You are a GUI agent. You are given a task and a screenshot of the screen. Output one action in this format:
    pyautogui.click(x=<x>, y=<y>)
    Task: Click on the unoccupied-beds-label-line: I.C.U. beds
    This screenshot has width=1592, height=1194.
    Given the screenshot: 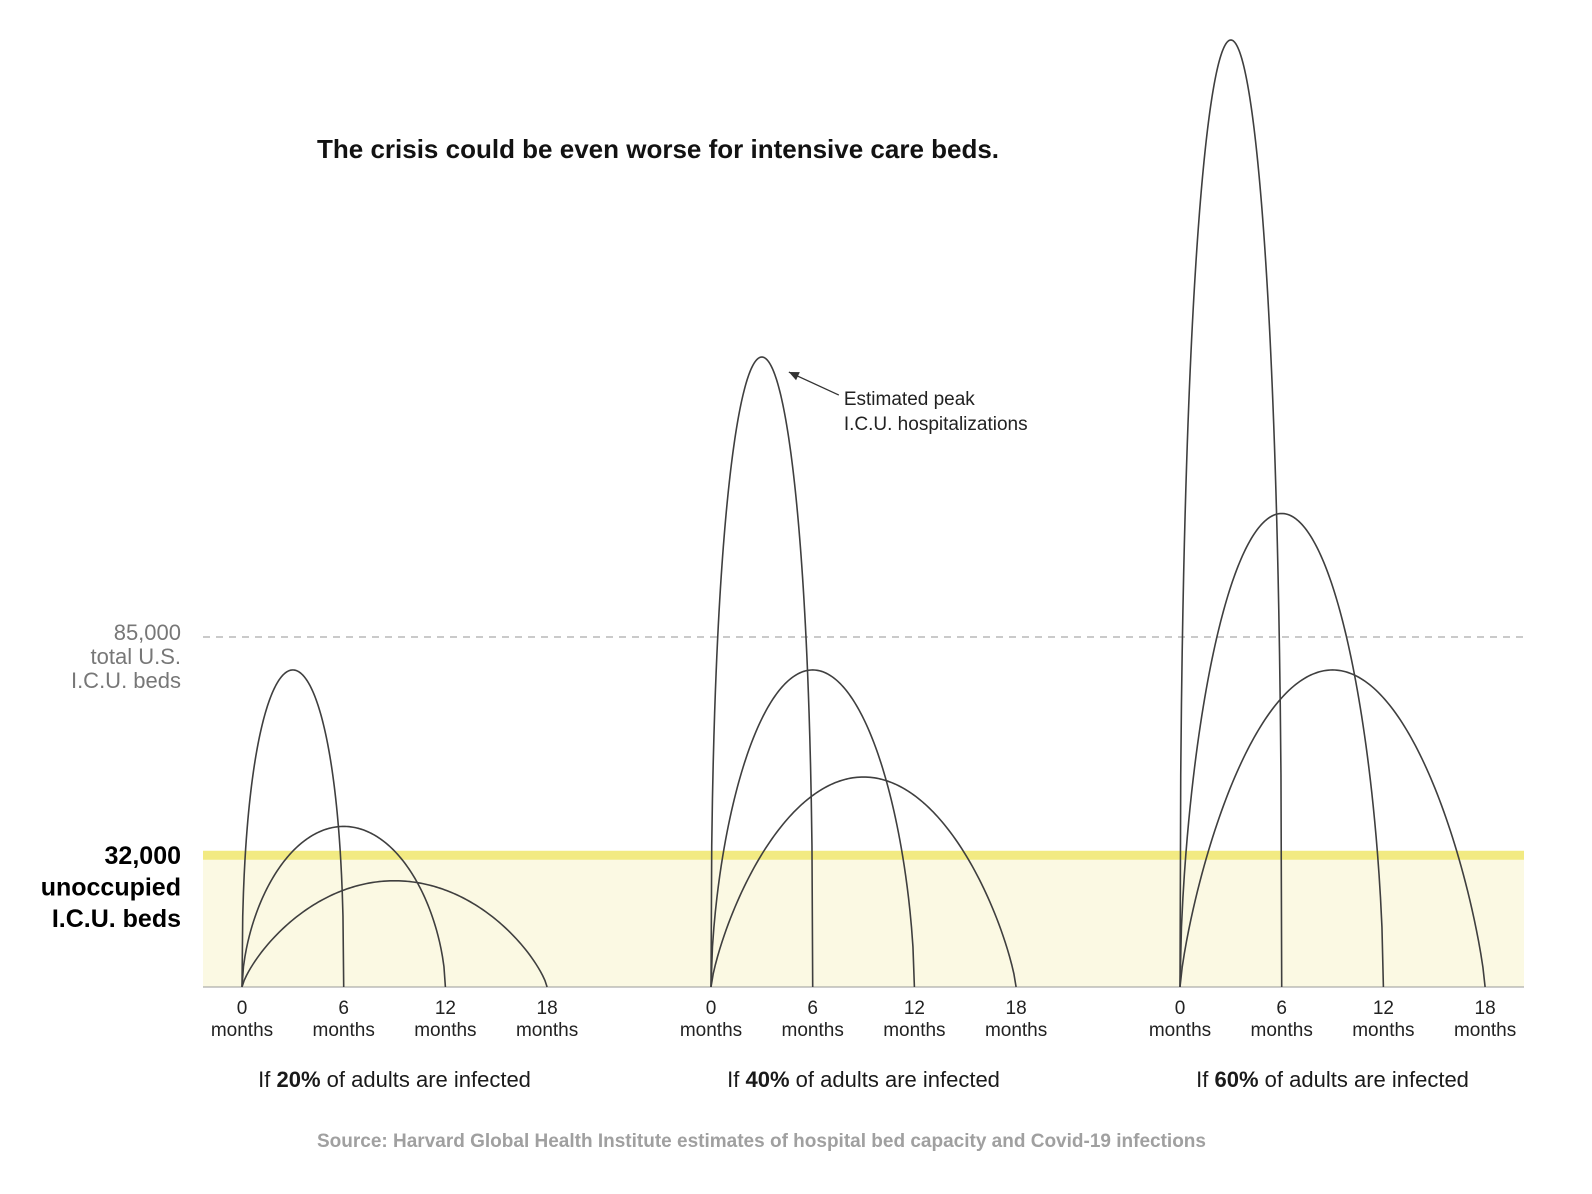 What is the action you would take?
    pyautogui.click(x=116, y=919)
    